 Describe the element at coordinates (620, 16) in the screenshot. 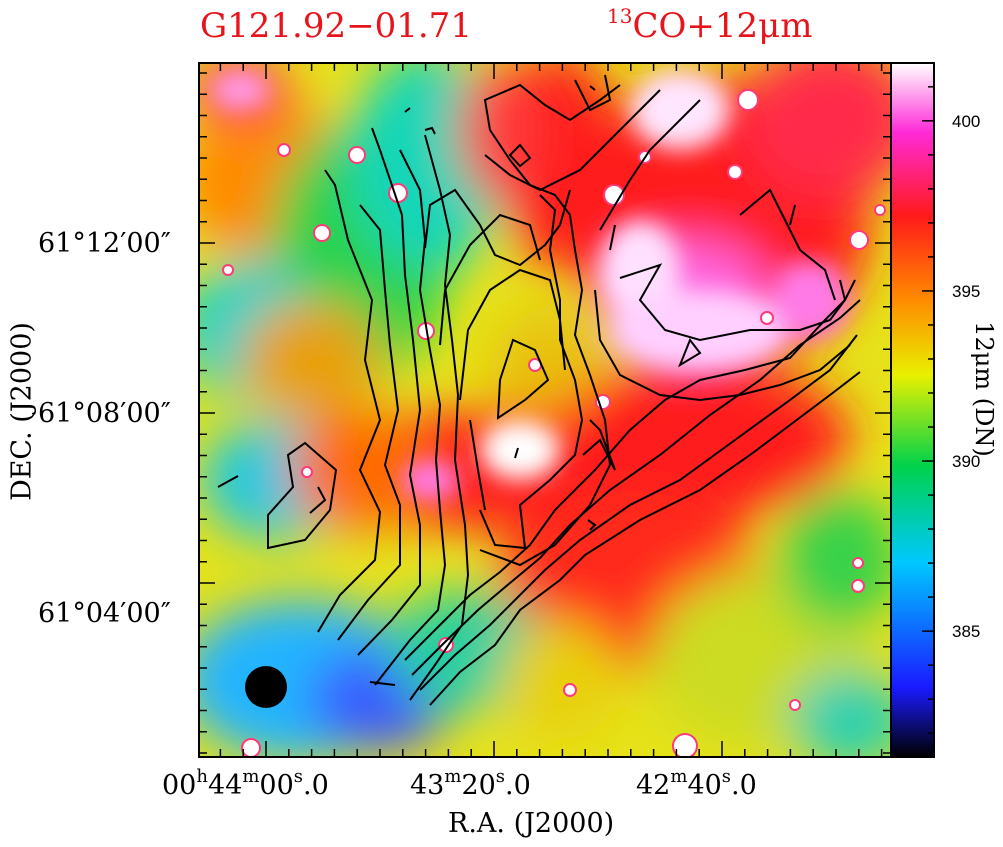

I see `title-superscript: 13` at that location.